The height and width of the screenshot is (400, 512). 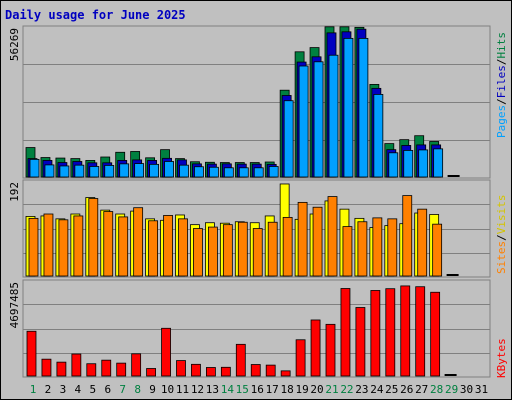 I want to click on x-tick-label: 23, so click(x=361, y=389).